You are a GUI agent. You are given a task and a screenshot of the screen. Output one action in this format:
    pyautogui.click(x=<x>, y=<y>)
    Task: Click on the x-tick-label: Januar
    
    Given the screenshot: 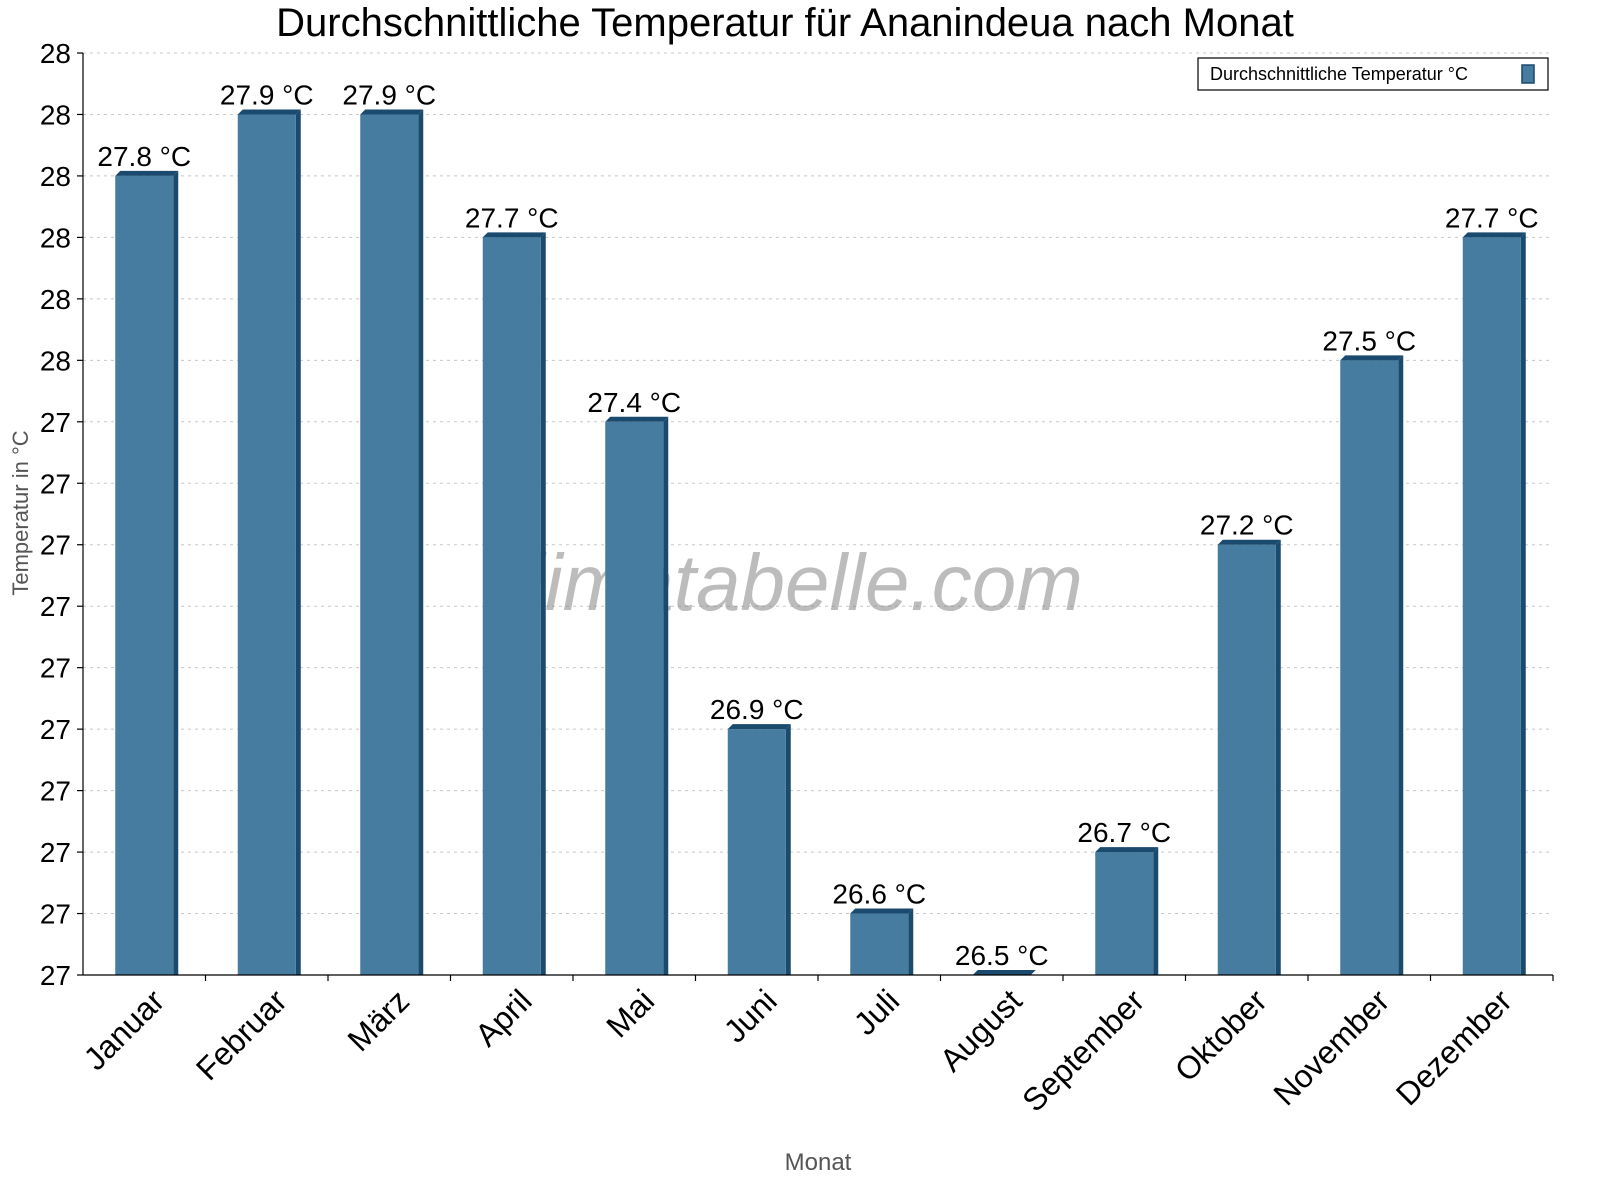 What is the action you would take?
    pyautogui.click(x=124, y=1029)
    